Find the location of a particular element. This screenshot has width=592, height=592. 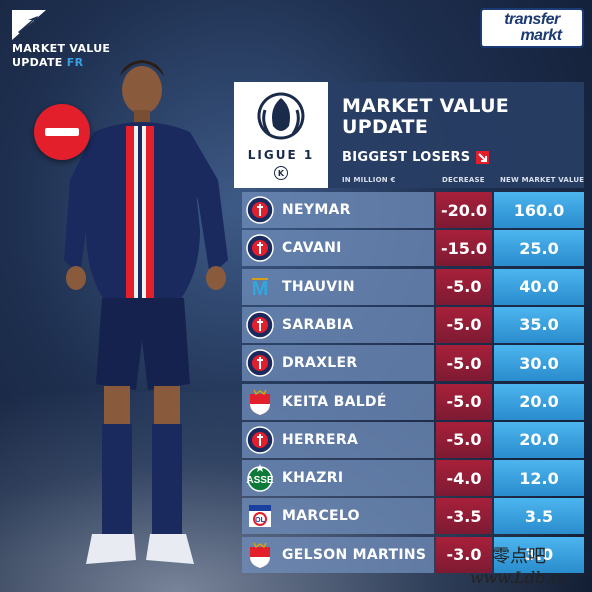

ligue1-logo: LIGUE 1 K is located at coordinates (281, 135).